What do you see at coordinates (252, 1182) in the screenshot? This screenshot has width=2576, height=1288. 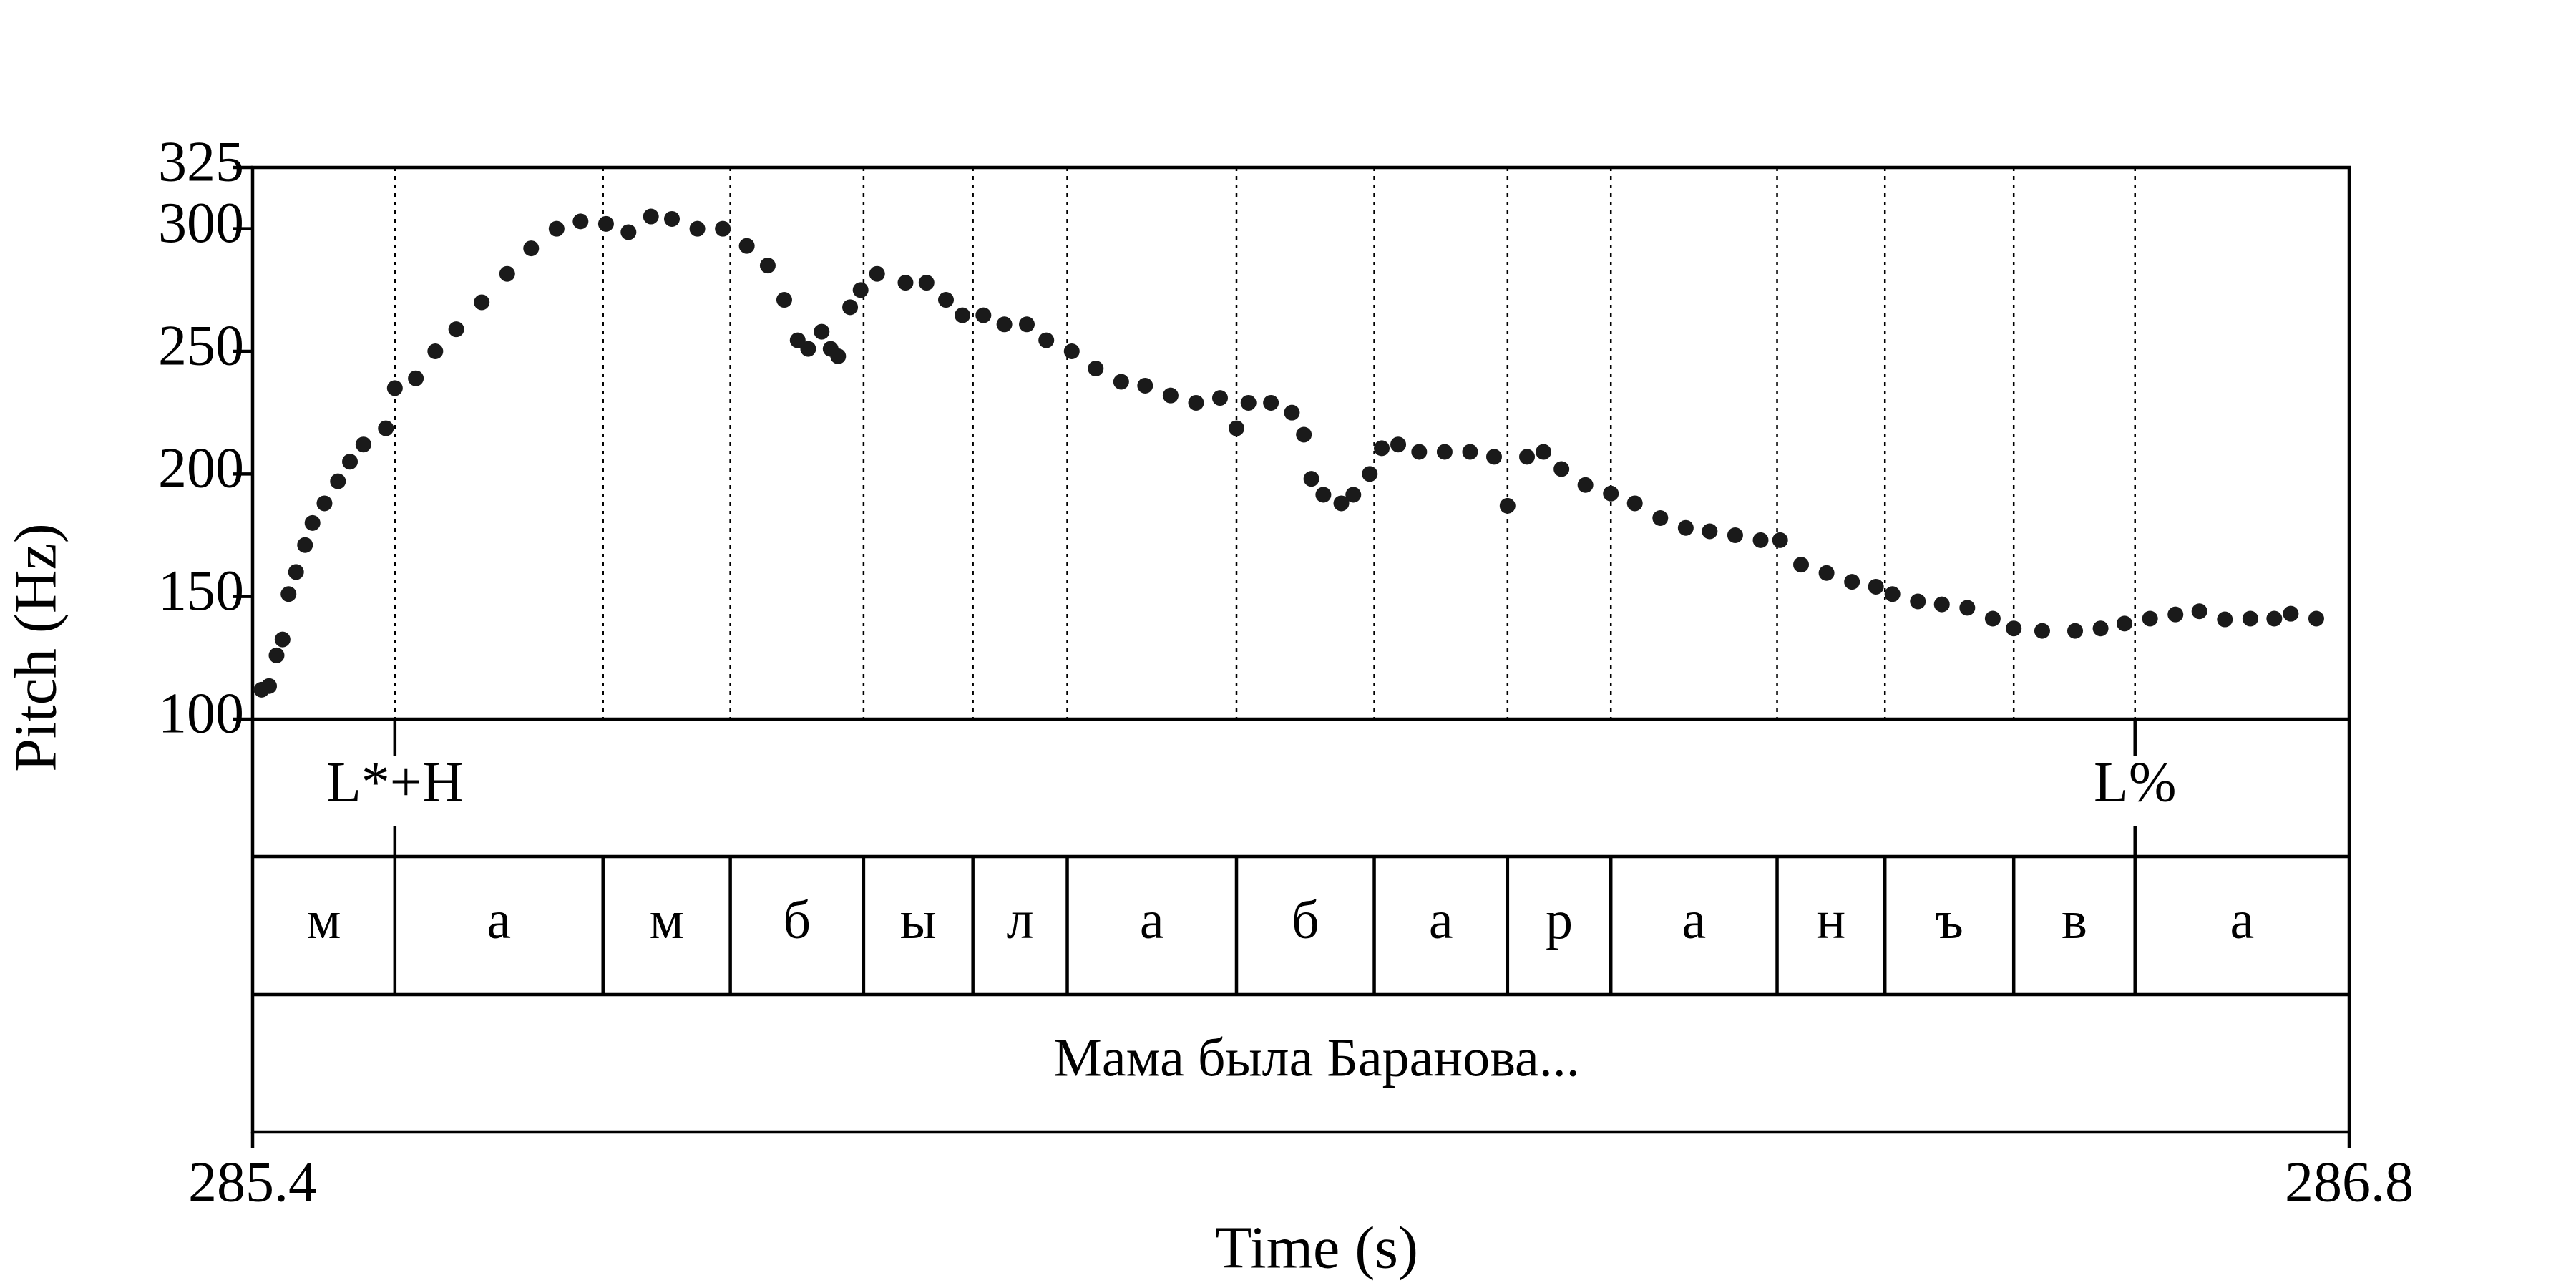 I see `x-tick-label: 285.4` at bounding box center [252, 1182].